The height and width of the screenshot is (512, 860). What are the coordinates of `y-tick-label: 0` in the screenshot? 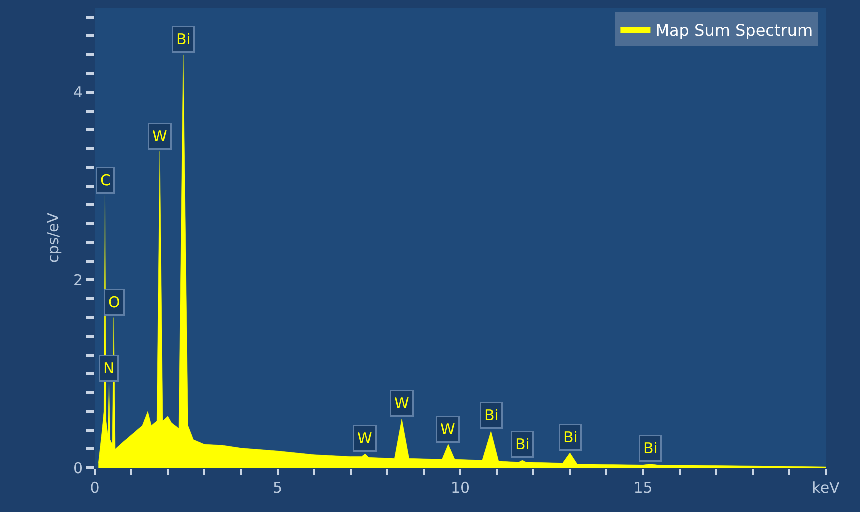 It's located at (78, 468).